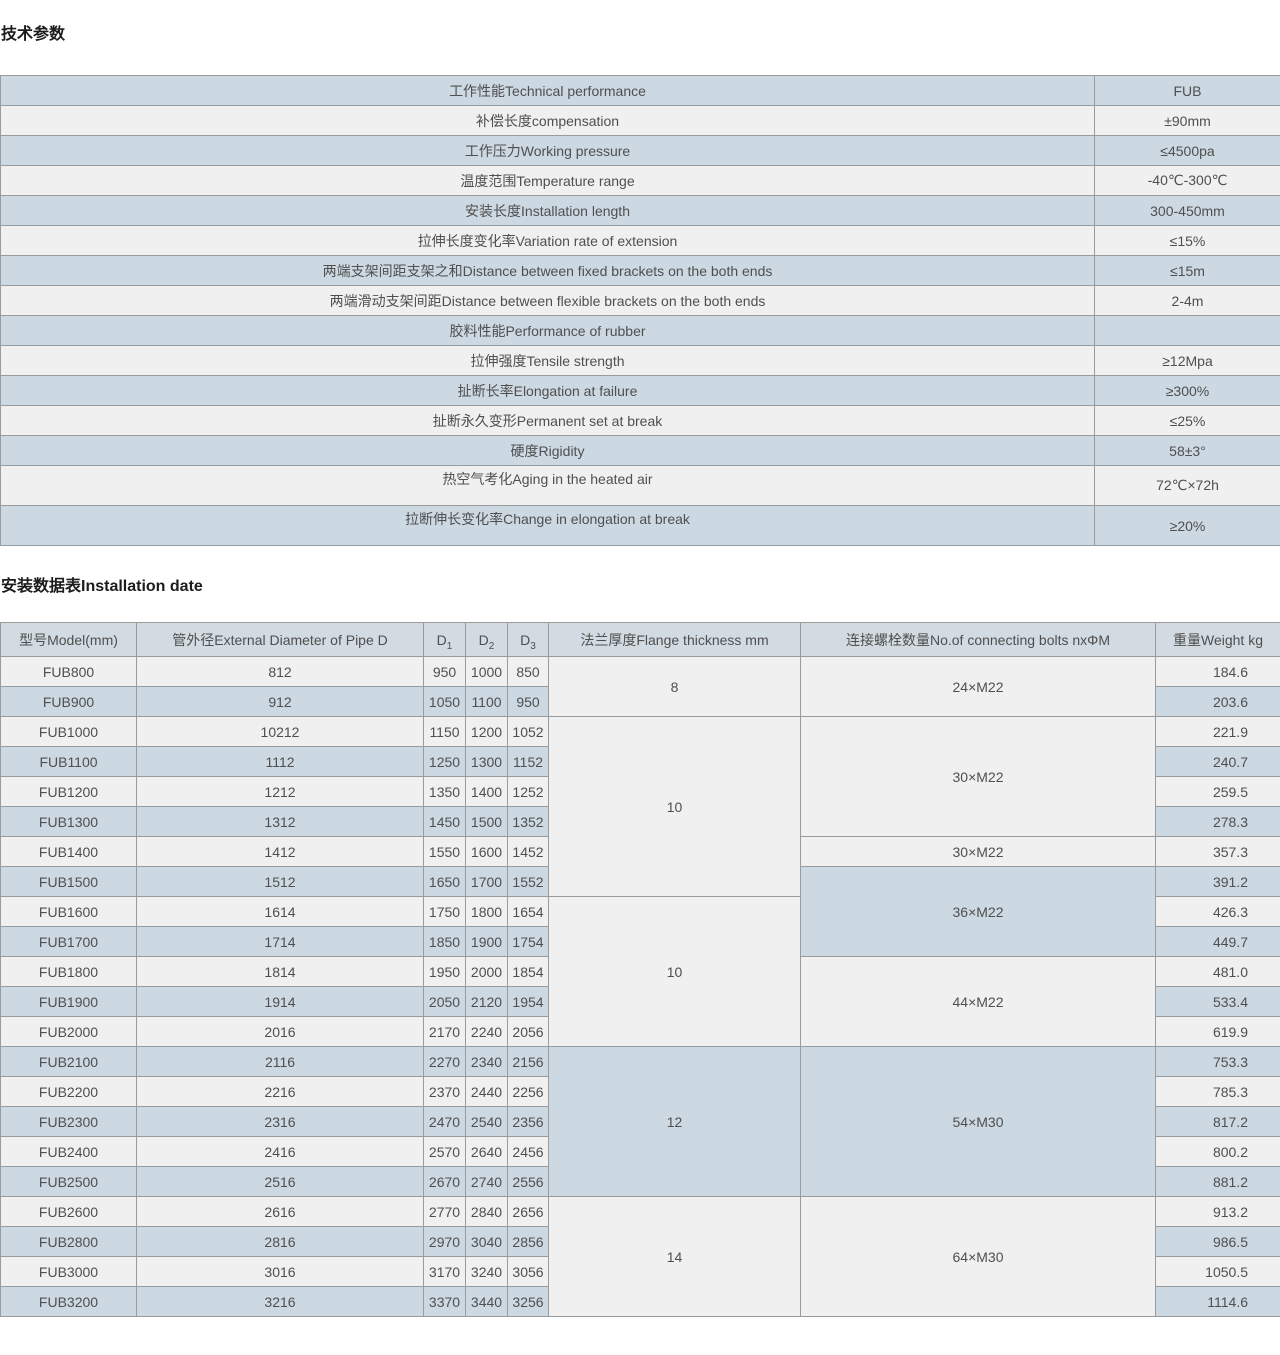 This screenshot has height=1355, width=1280. Describe the element at coordinates (528, 1121) in the screenshot. I see `d3-cell: 2356` at that location.